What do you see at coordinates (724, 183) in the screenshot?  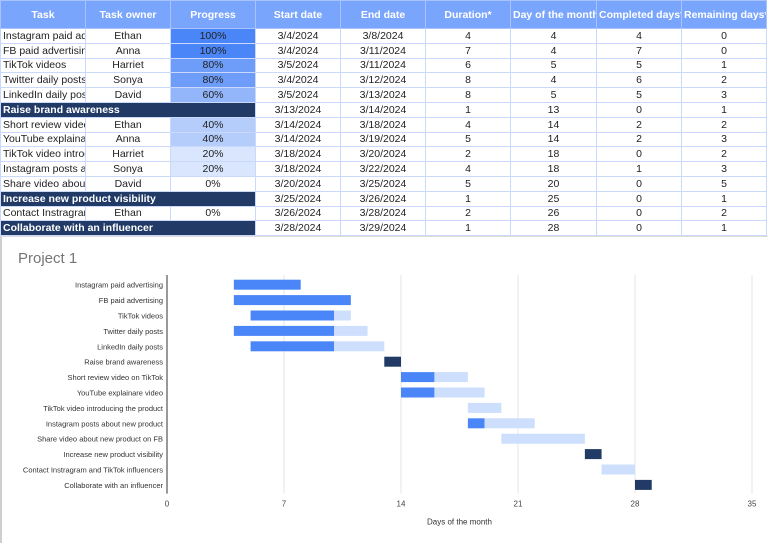 I see `cell-remaining: 5` at bounding box center [724, 183].